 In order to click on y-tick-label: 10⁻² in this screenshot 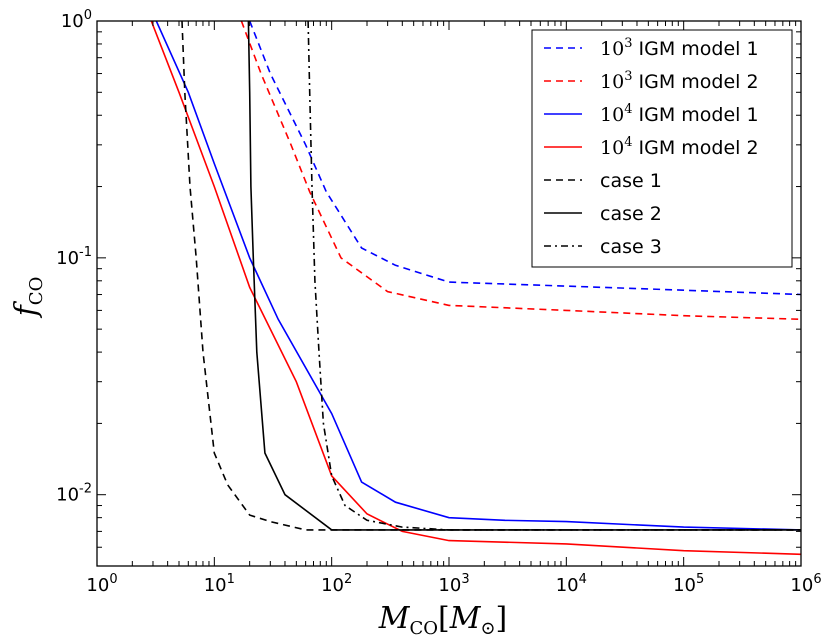, I will do `click(74, 494)`.